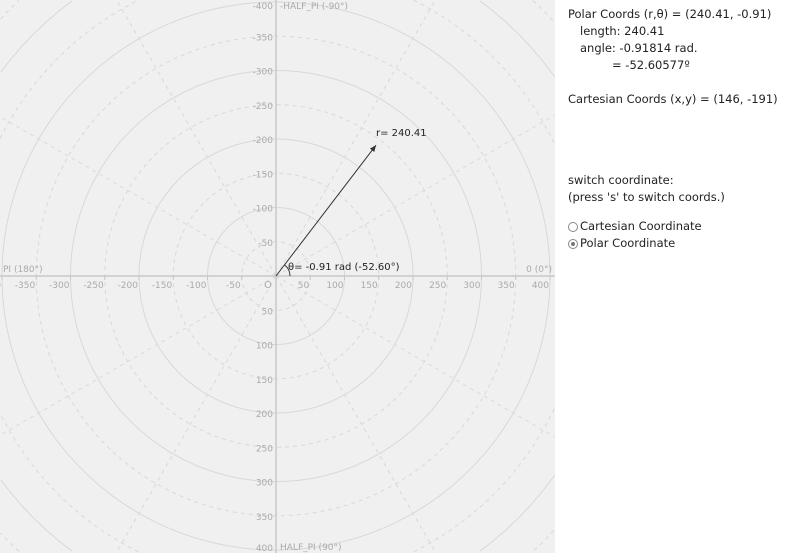 This screenshot has height=553, width=800. I want to click on theta-label: θ= -0.91 rad (-52.60°), so click(344, 267).